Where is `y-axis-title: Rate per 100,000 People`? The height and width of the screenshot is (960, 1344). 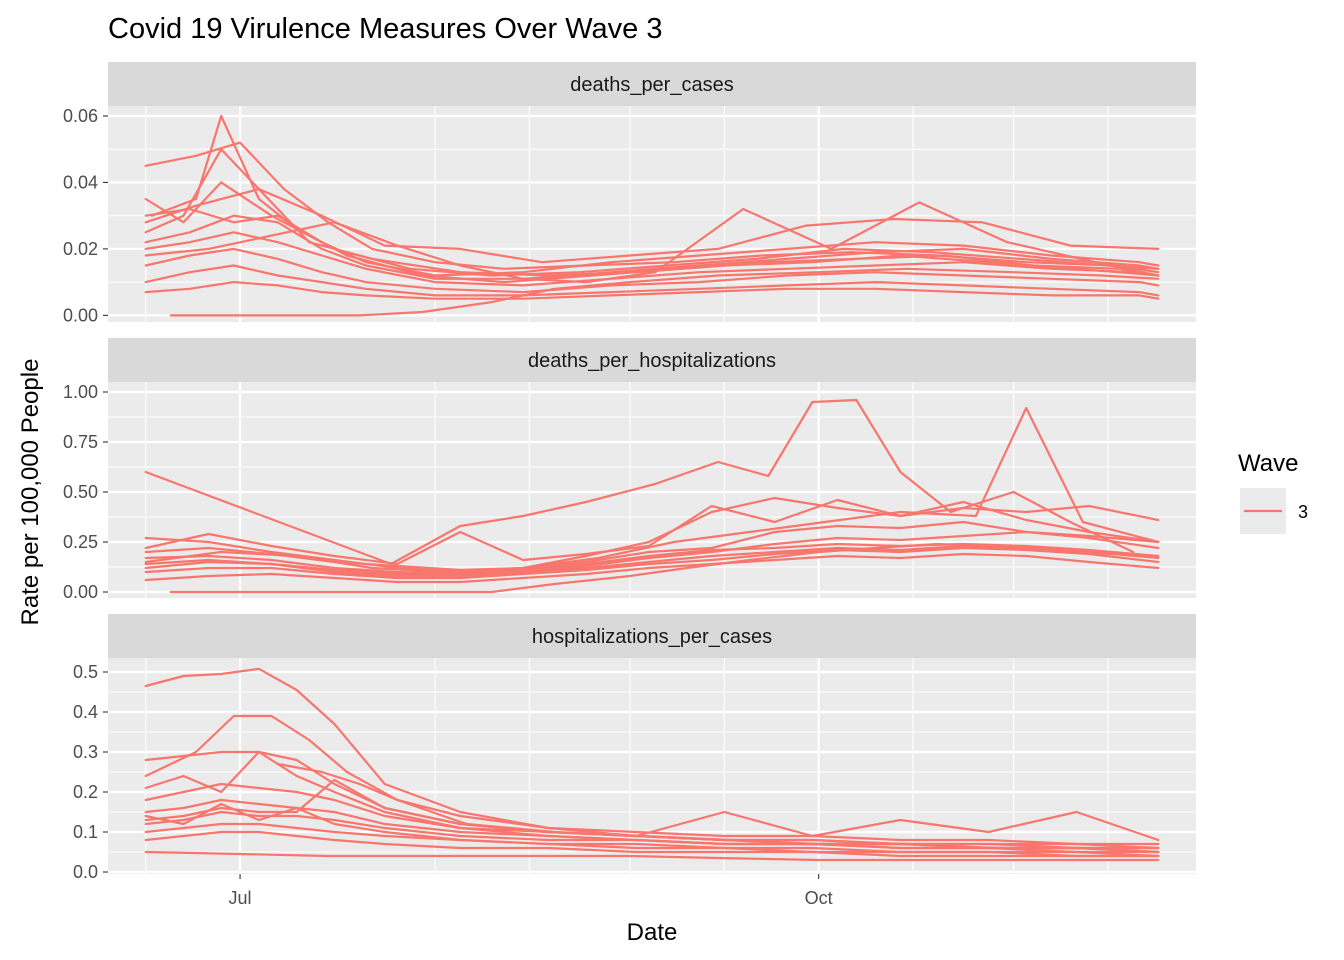
y-axis-title: Rate per 100,000 People is located at coordinates (30, 492).